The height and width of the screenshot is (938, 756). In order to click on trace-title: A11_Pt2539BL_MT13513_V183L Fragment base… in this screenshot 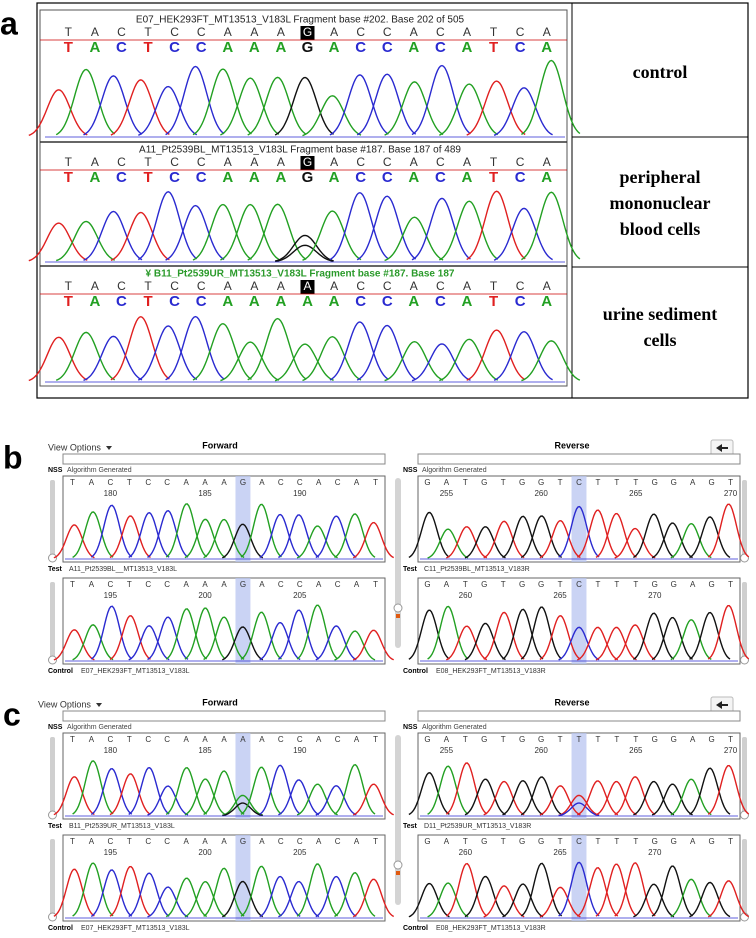, I will do `click(300, 150)`.